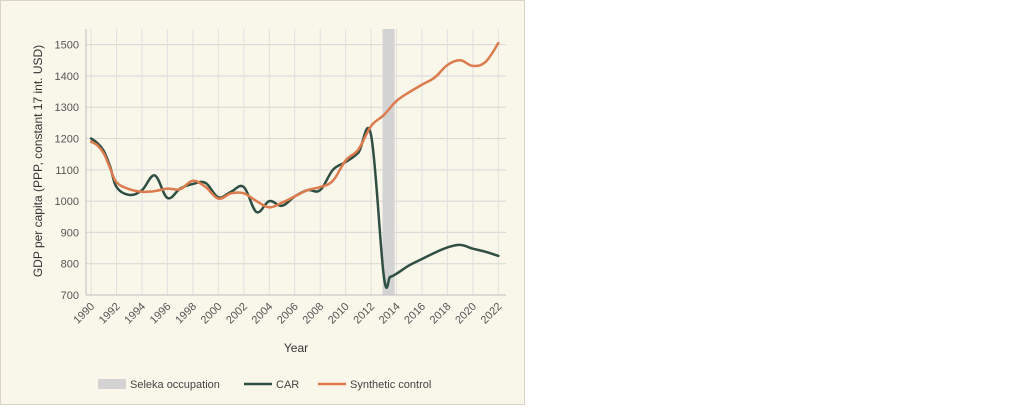 This screenshot has height=417, width=1021. What do you see at coordinates (70, 233) in the screenshot?
I see `y-tick-label: 900` at bounding box center [70, 233].